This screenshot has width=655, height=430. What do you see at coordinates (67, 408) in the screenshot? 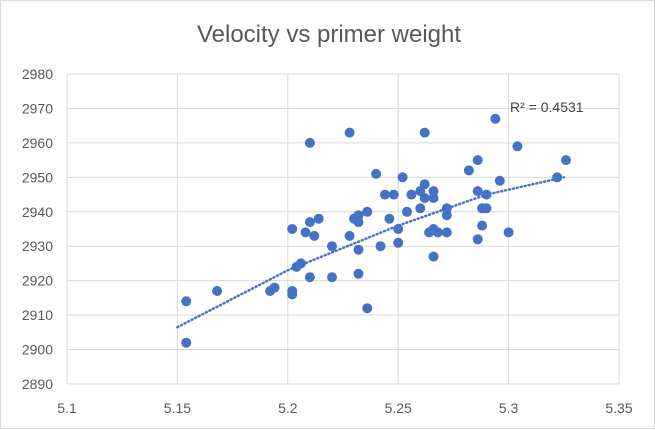
I see `x-tick-label: 5.1` at bounding box center [67, 408].